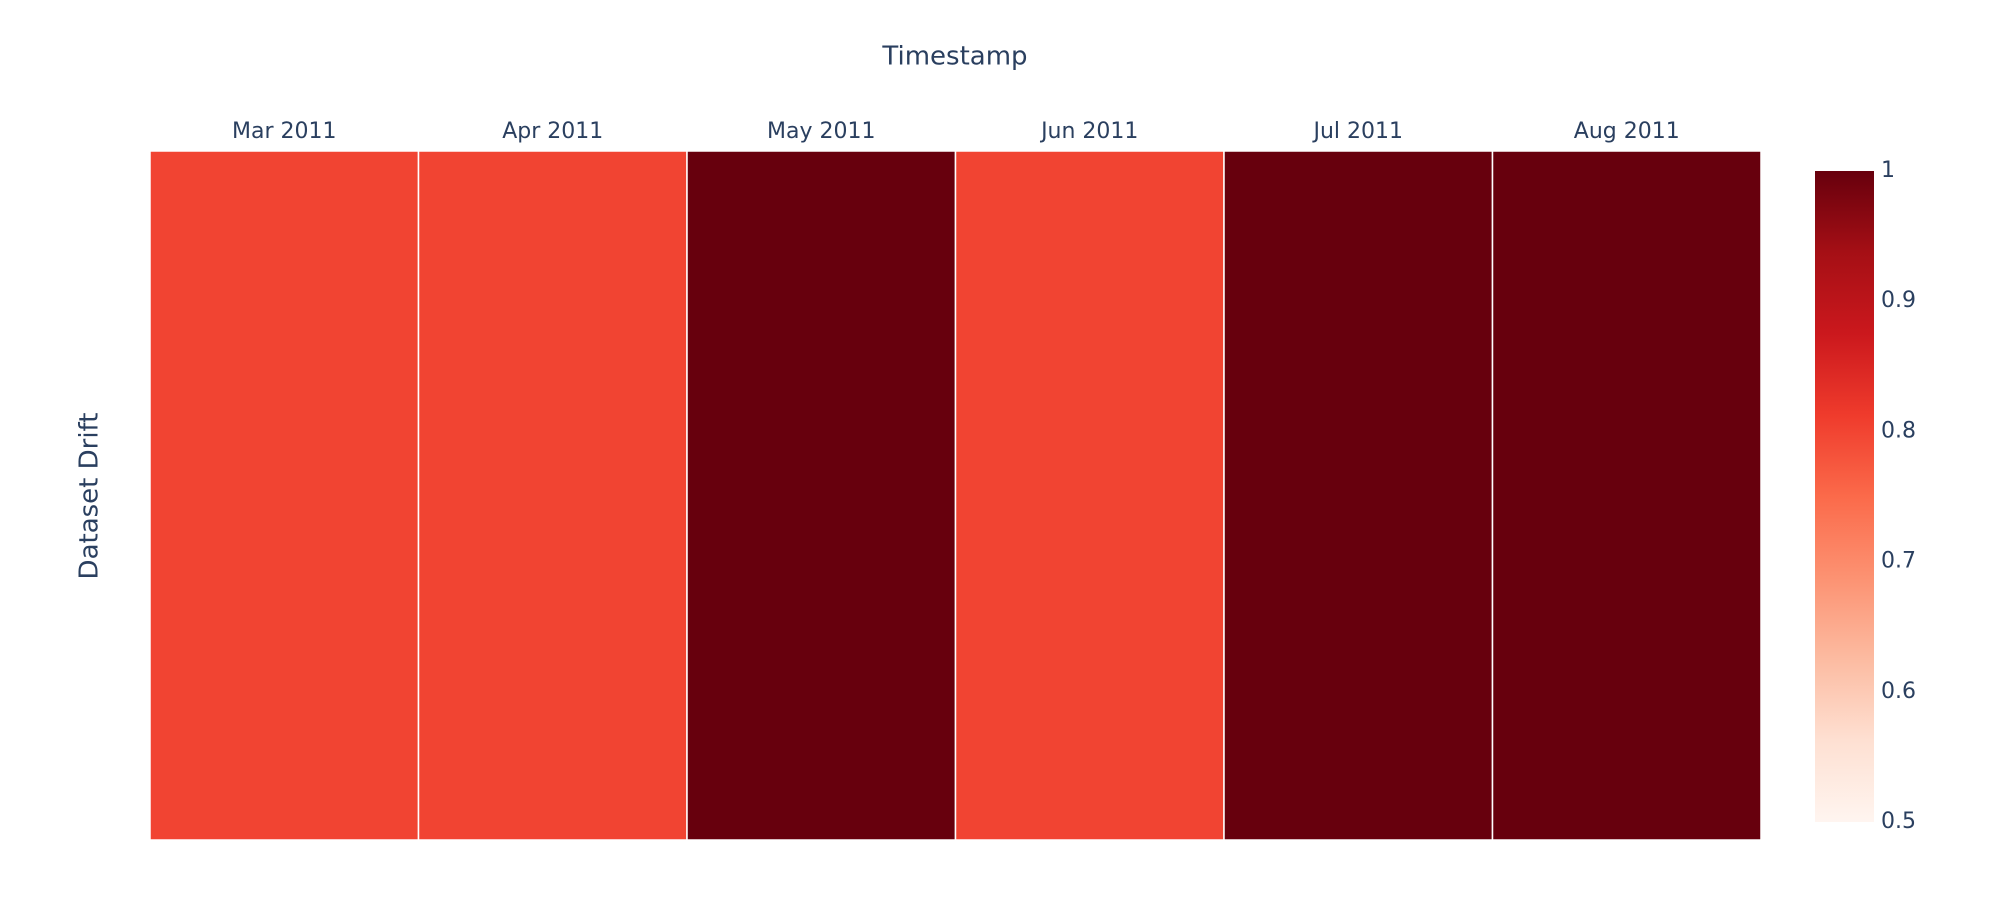  Describe the element at coordinates (1898, 561) in the screenshot. I see `colorbar-tick-label: 0.7` at that location.